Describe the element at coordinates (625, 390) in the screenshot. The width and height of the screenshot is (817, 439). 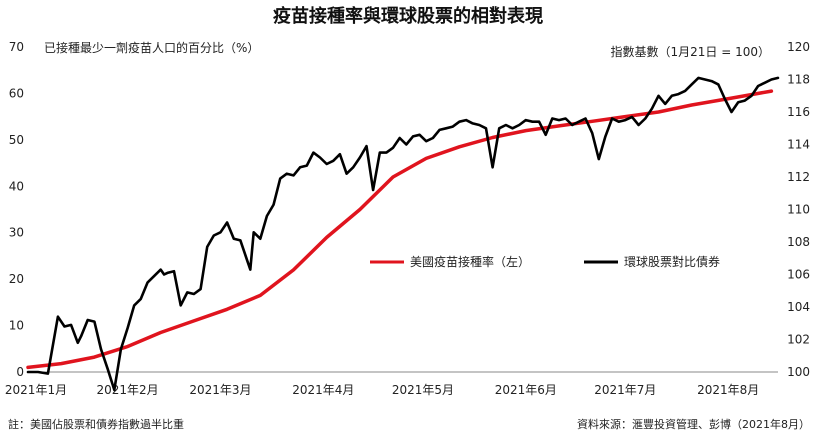
I see `x-tick-label: 2021年7月` at that location.